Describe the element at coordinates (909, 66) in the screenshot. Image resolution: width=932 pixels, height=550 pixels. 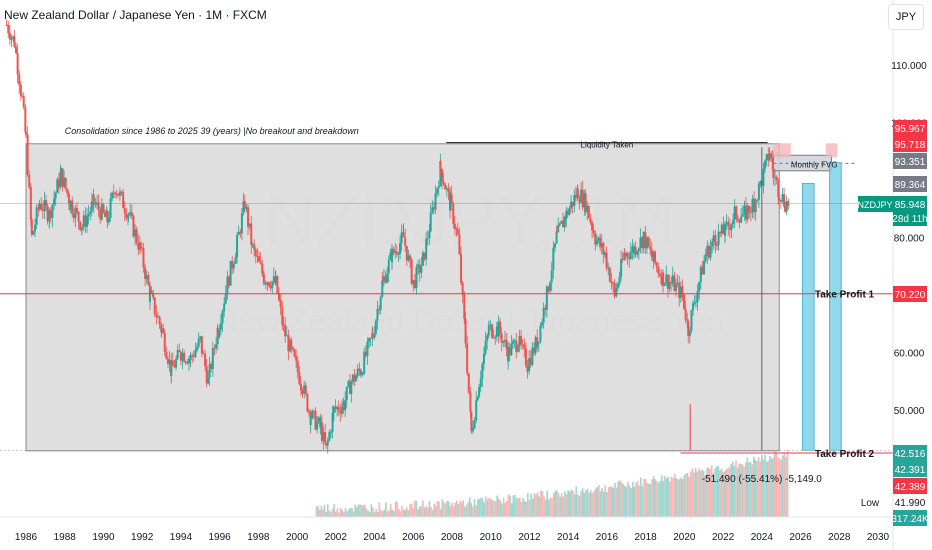
I see `y-tick-label: 110.000` at that location.